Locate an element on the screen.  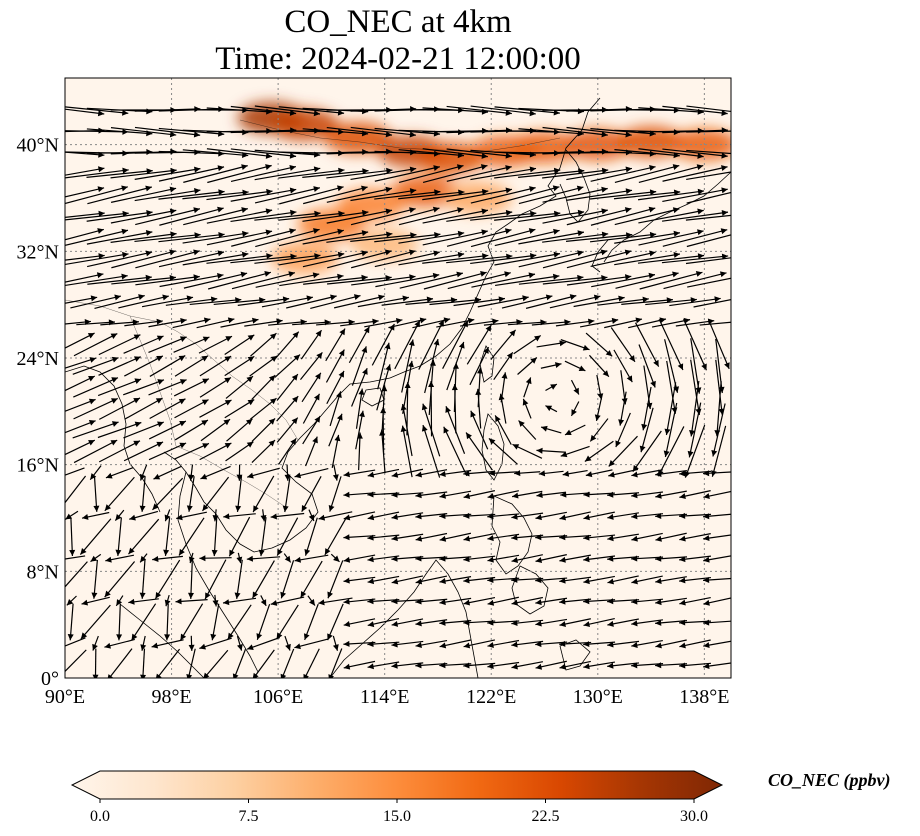
latitude-tick-label: 0° is located at coordinates (50, 679).